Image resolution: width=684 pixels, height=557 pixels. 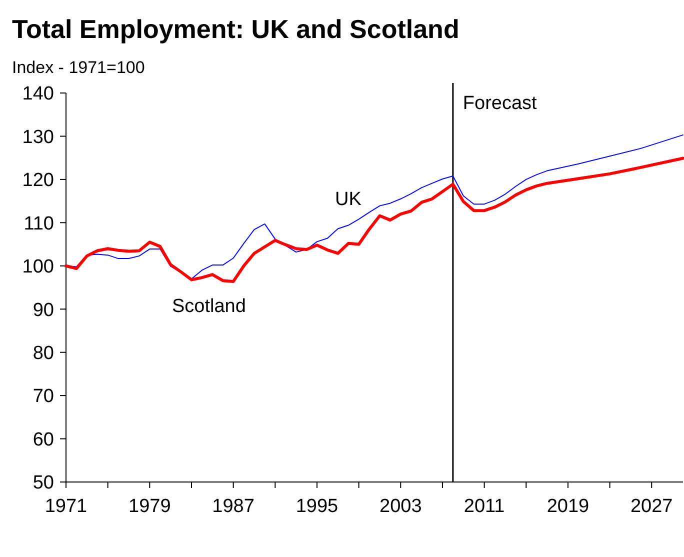 I want to click on y-tick-label: 60, so click(x=43, y=439).